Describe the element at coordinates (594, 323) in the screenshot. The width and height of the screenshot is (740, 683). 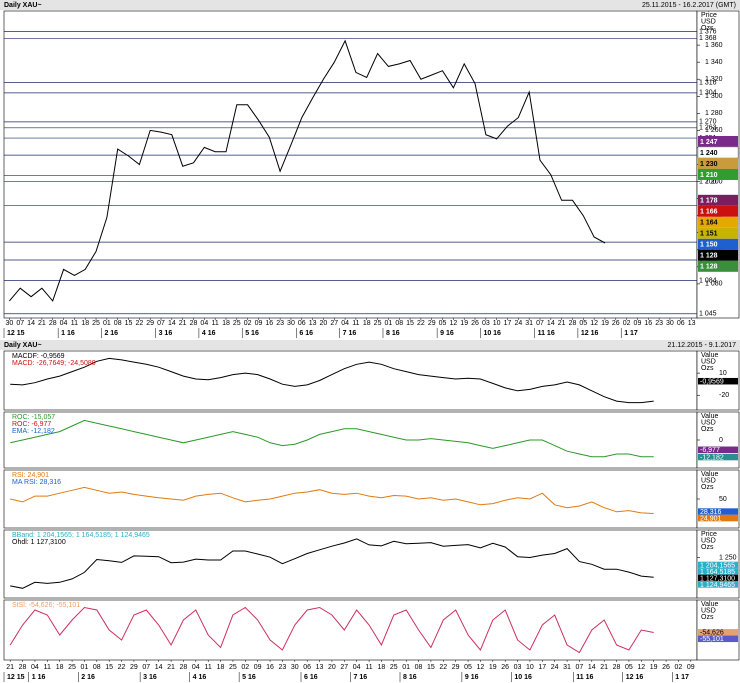
I see `x-tick-label: 12` at that location.